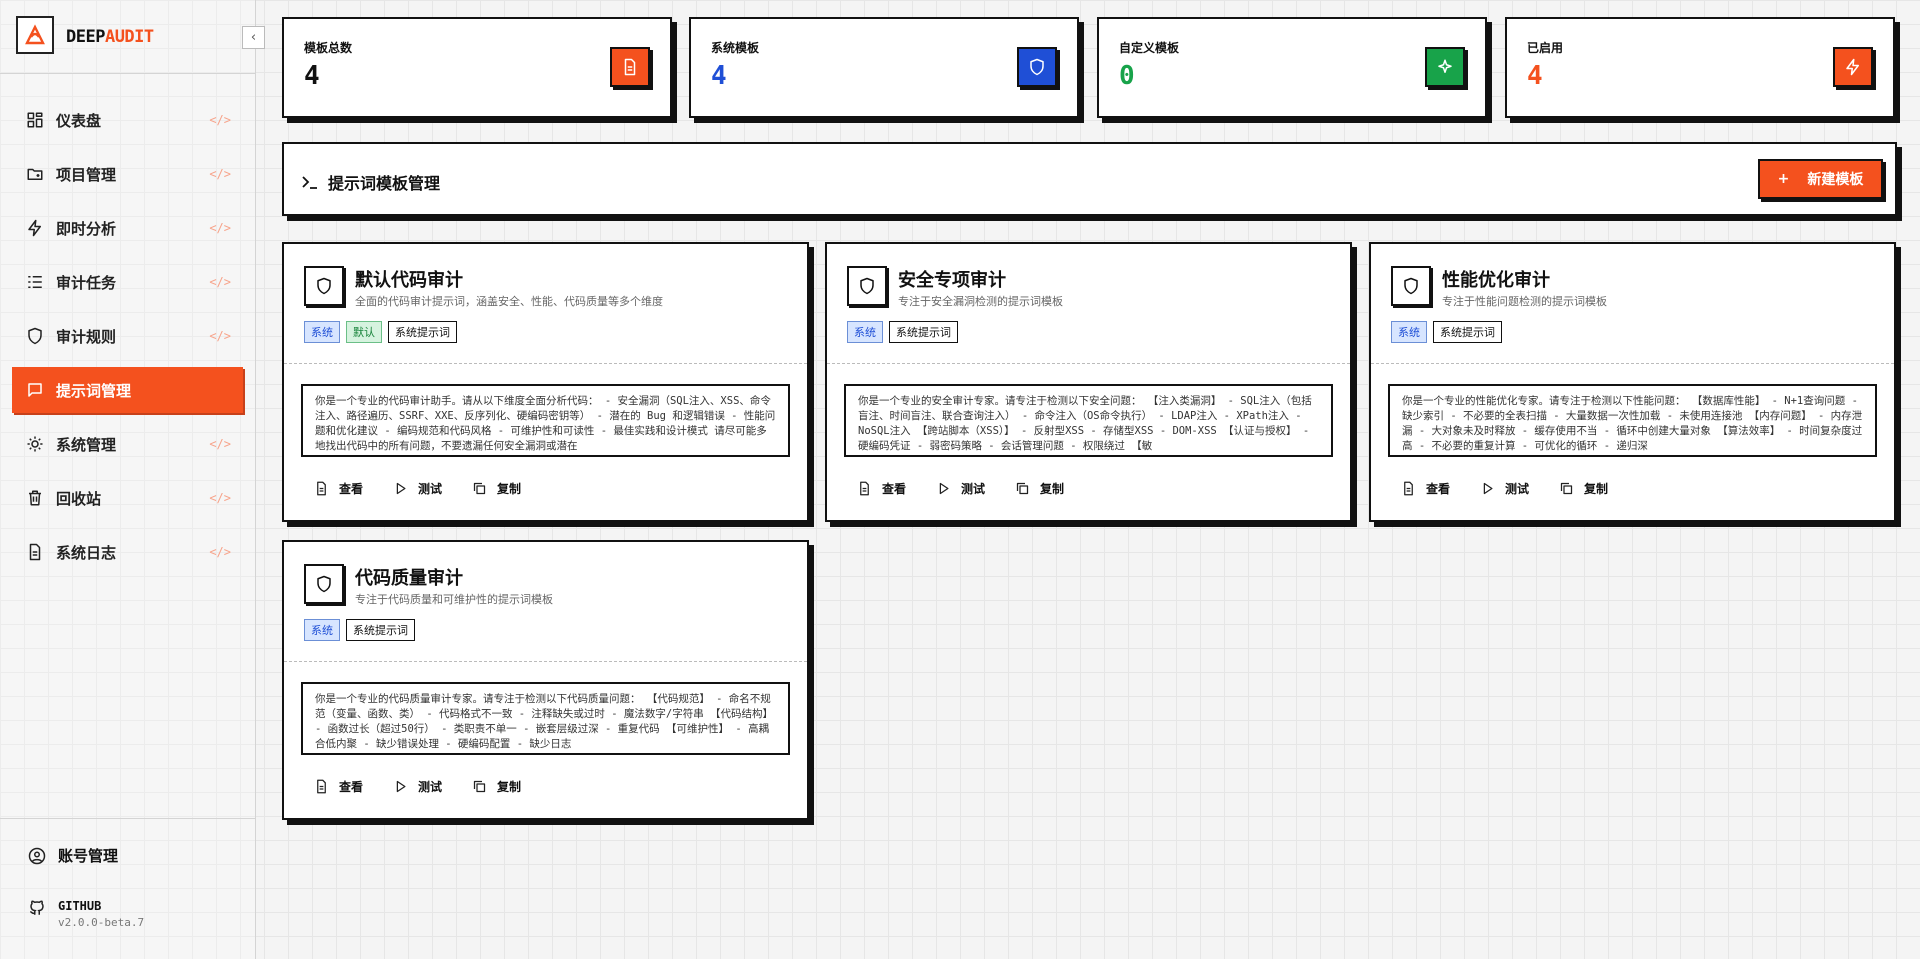 This screenshot has width=1920, height=959. Describe the element at coordinates (79, 120) in the screenshot. I see `nav-label: 仪表盘` at that location.